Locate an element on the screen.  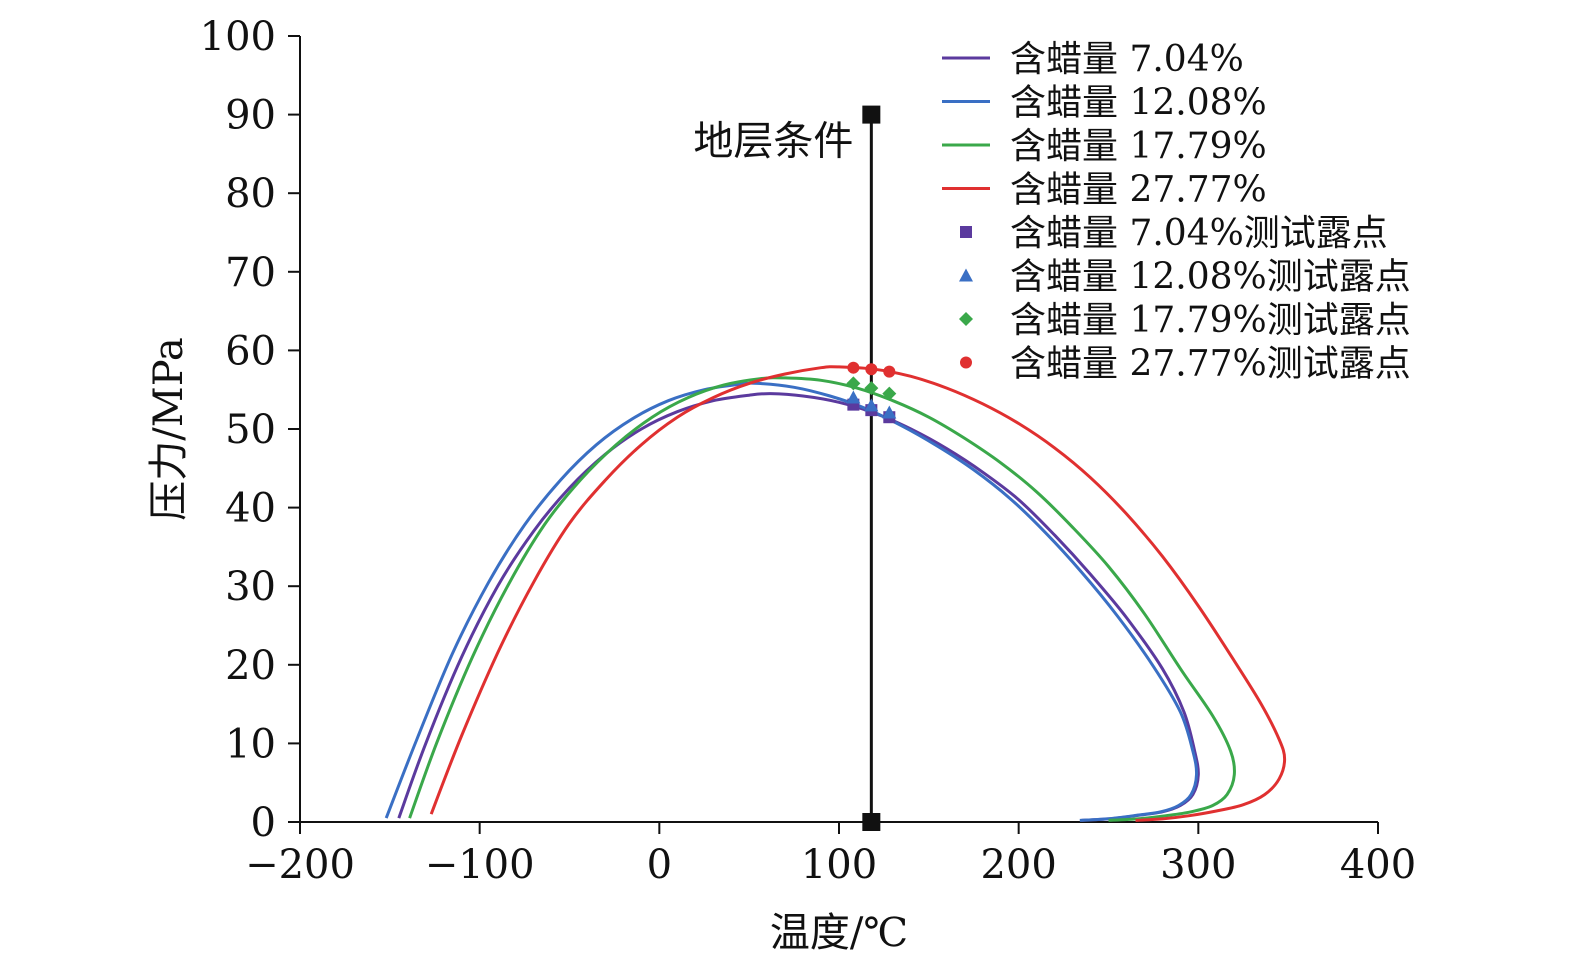
legend-label: 含蜡量 7.04%测试露点 is located at coordinates (1199, 233).